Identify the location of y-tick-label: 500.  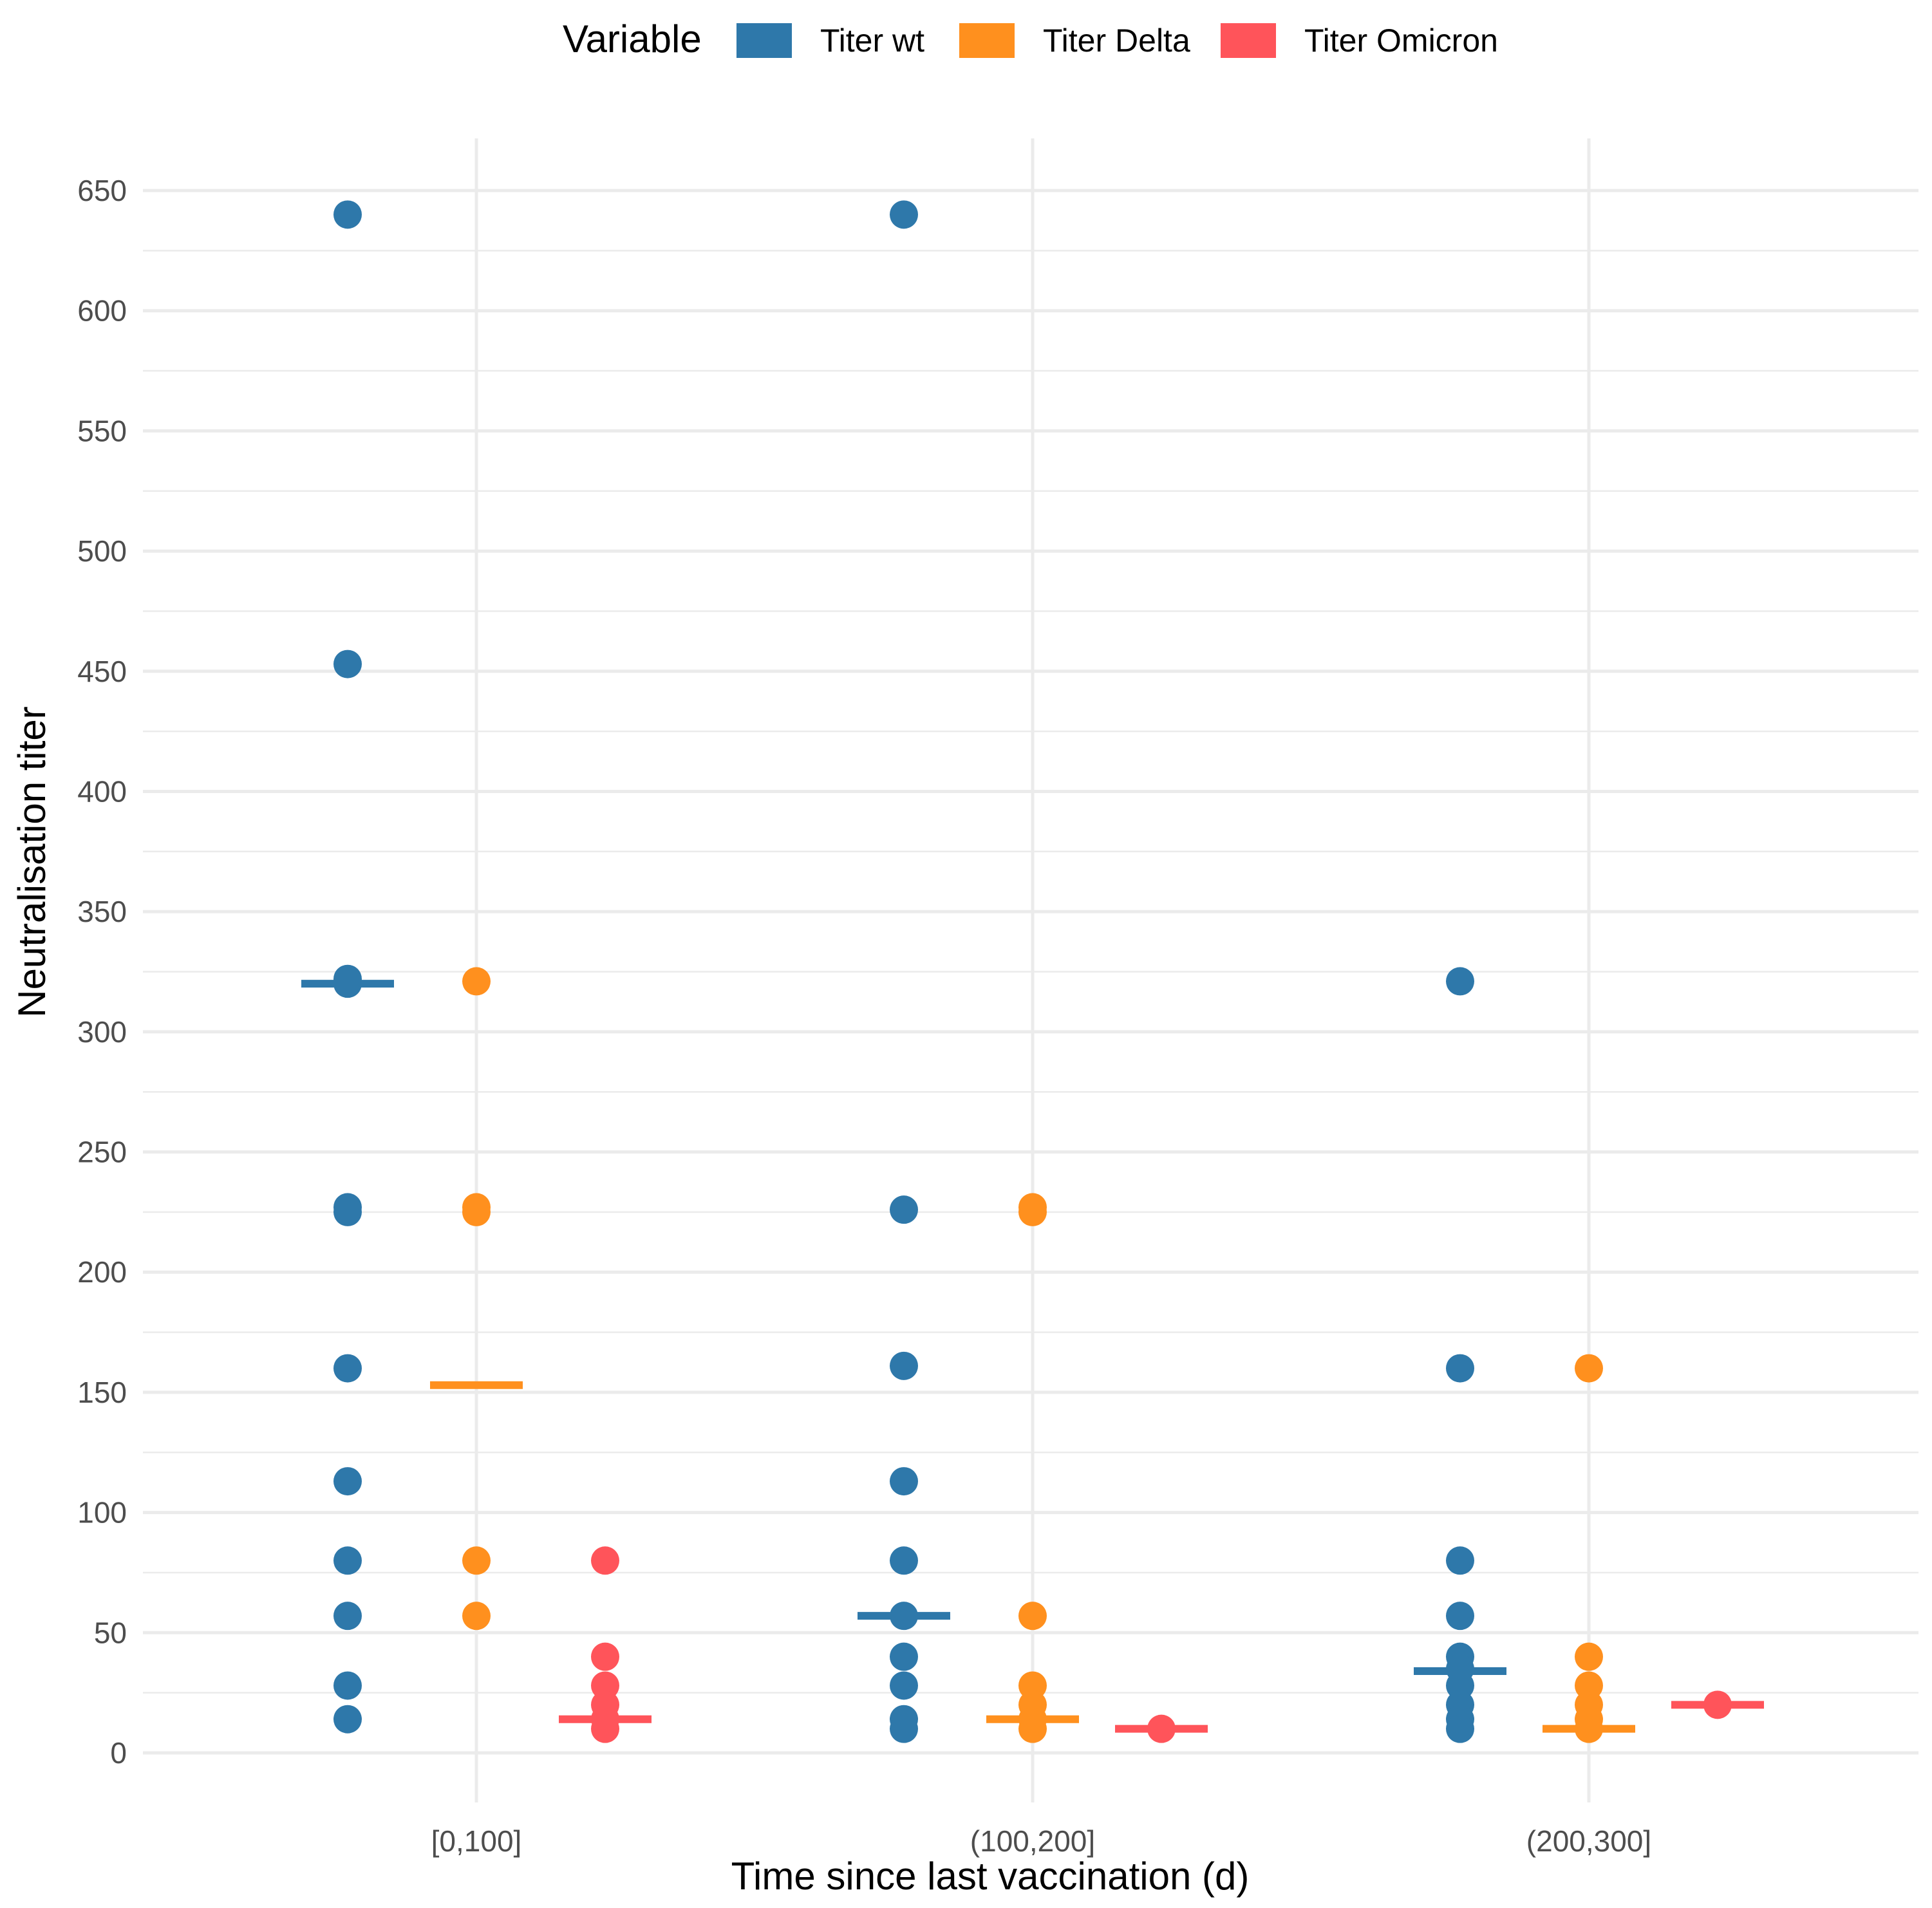
(102, 551).